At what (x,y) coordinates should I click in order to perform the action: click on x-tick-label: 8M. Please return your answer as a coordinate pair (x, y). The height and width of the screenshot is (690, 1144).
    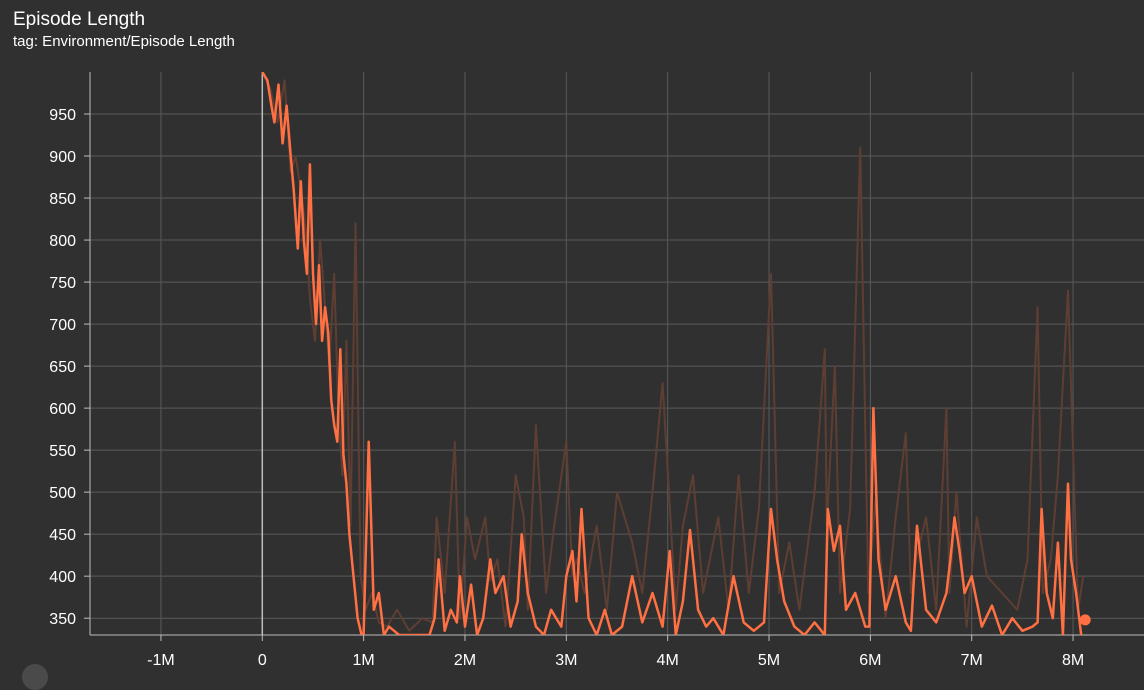
    Looking at the image, I should click on (1073, 660).